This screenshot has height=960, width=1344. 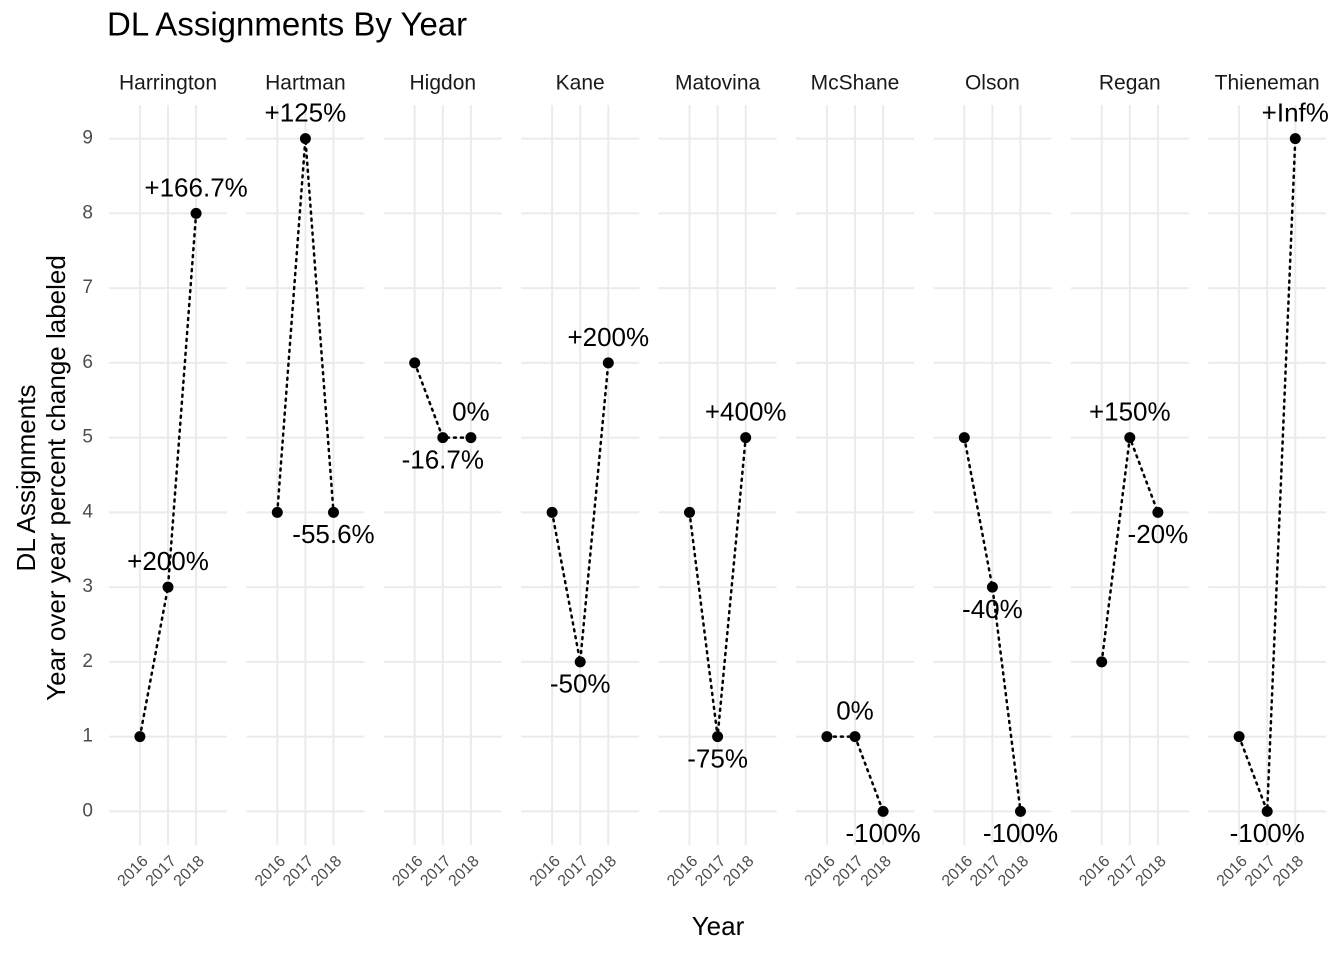 I want to click on y-tick-label: 6, so click(x=87, y=362).